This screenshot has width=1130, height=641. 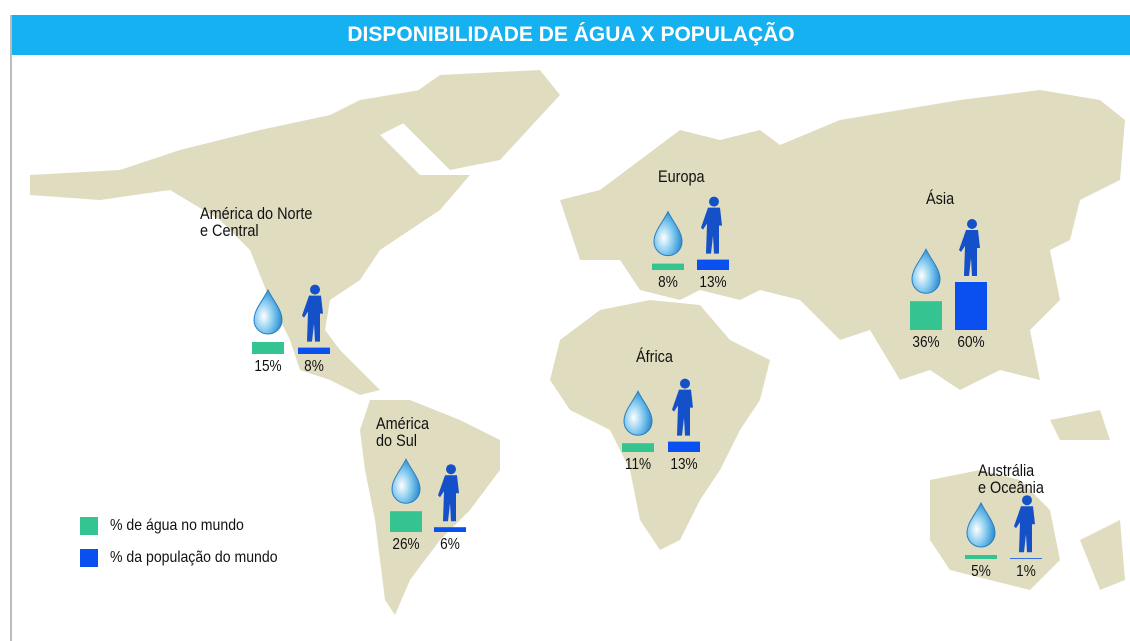 What do you see at coordinates (1026, 571) in the screenshot?
I see `value-label: 1%` at bounding box center [1026, 571].